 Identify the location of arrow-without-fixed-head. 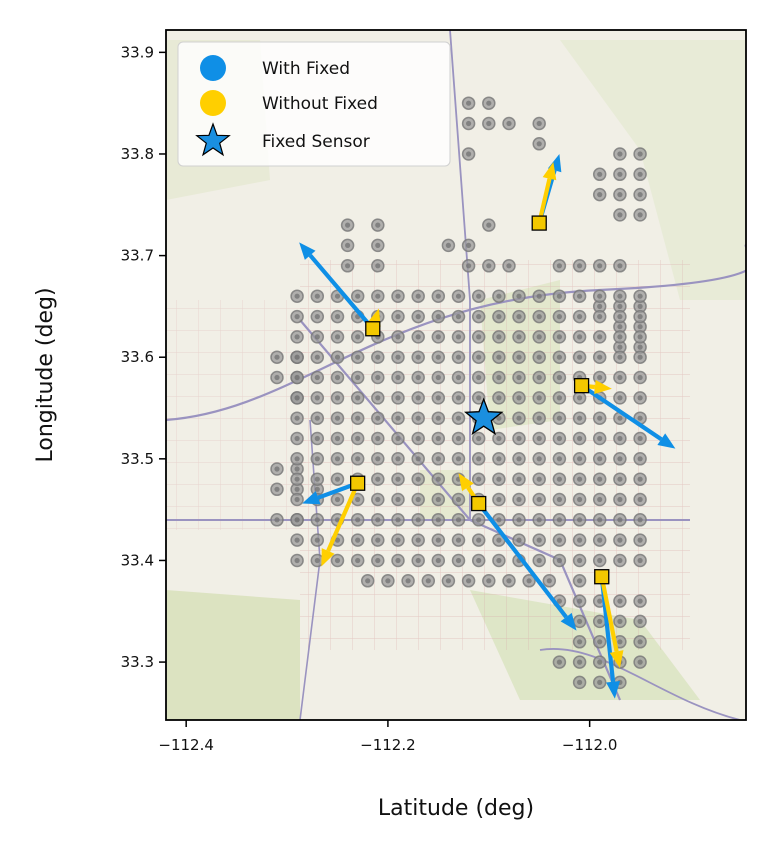
(603, 387).